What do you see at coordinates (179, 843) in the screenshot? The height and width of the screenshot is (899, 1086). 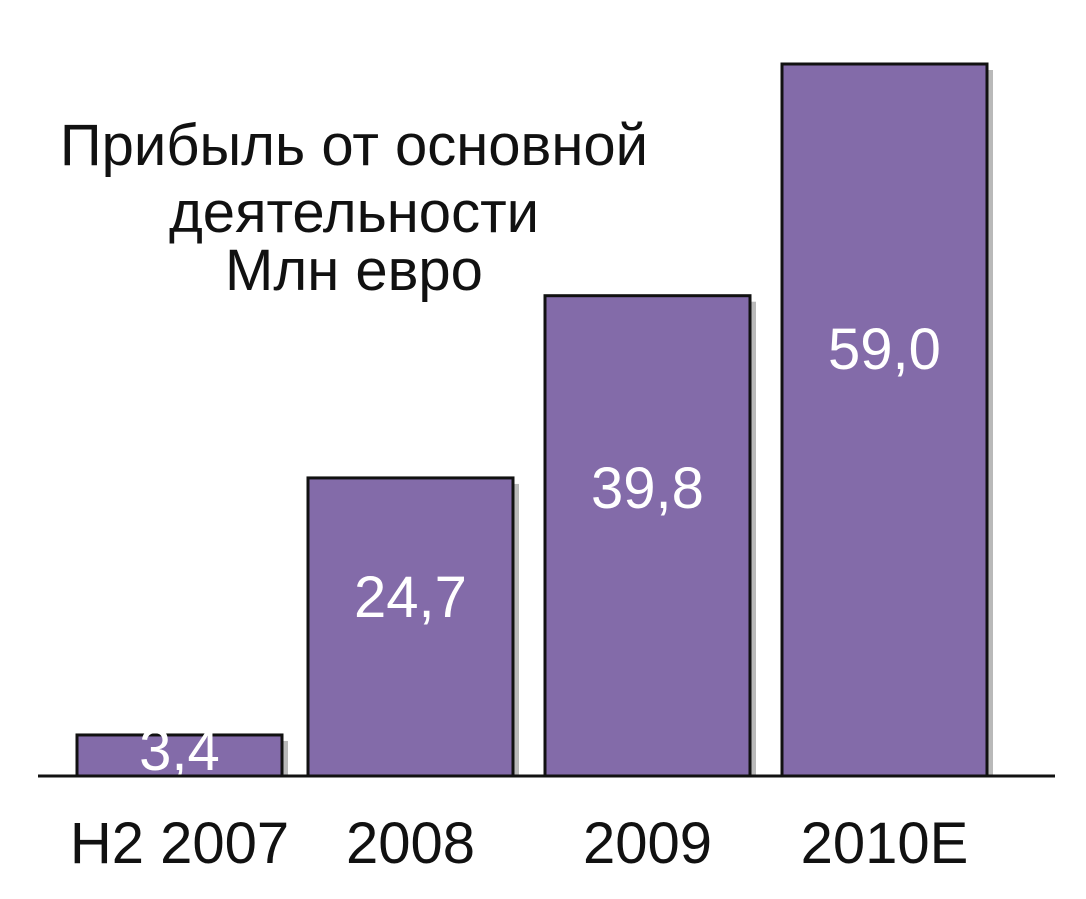 I see `category-label: H2 2007` at bounding box center [179, 843].